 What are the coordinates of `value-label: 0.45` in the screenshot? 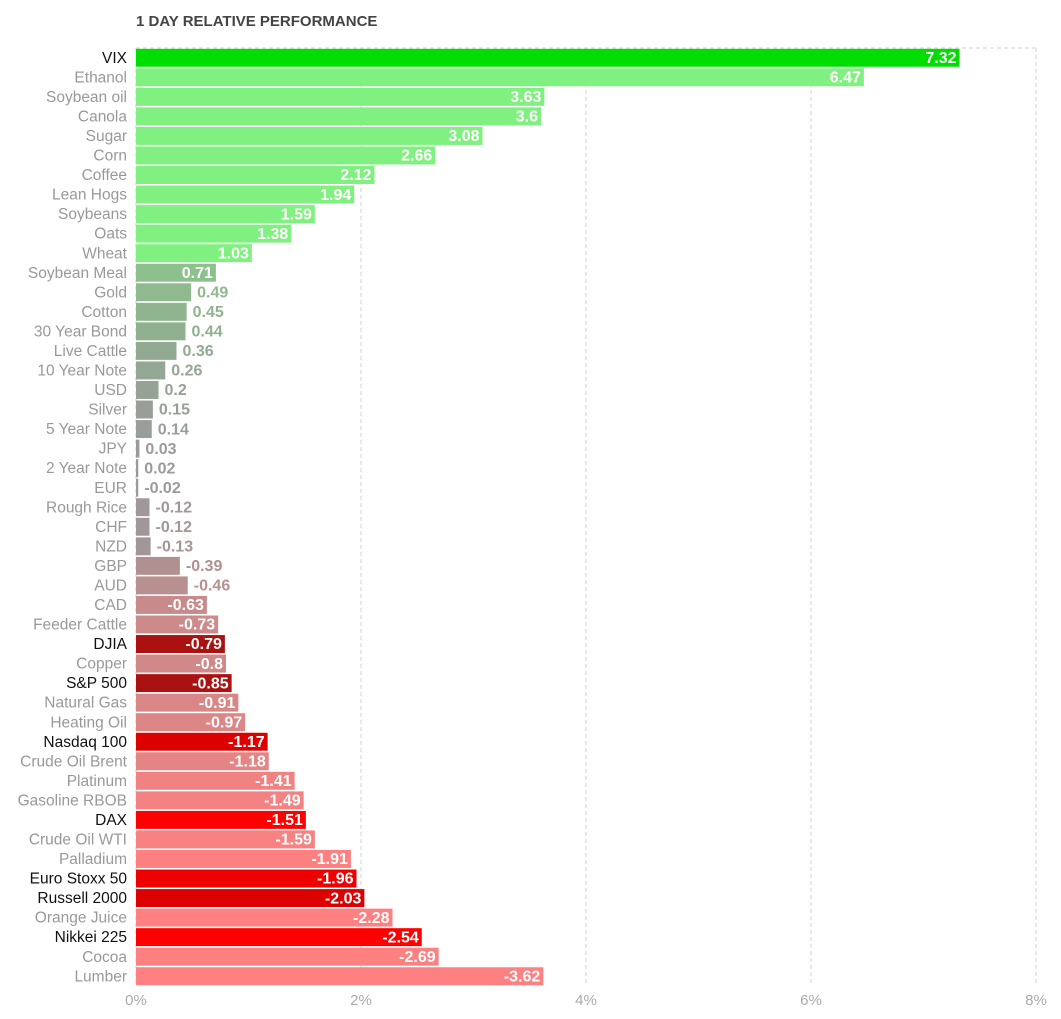 It's located at (208, 312).